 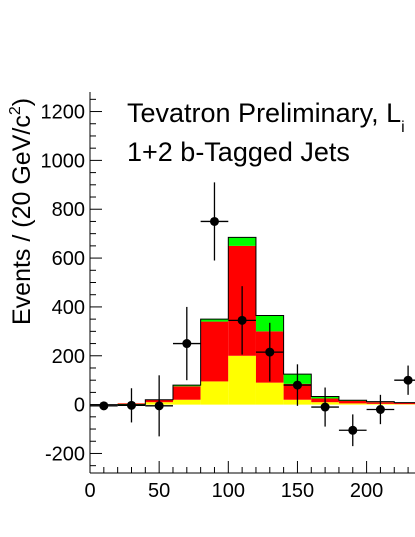 What do you see at coordinates (159, 491) in the screenshot?
I see `x-tick-label: 50` at bounding box center [159, 491].